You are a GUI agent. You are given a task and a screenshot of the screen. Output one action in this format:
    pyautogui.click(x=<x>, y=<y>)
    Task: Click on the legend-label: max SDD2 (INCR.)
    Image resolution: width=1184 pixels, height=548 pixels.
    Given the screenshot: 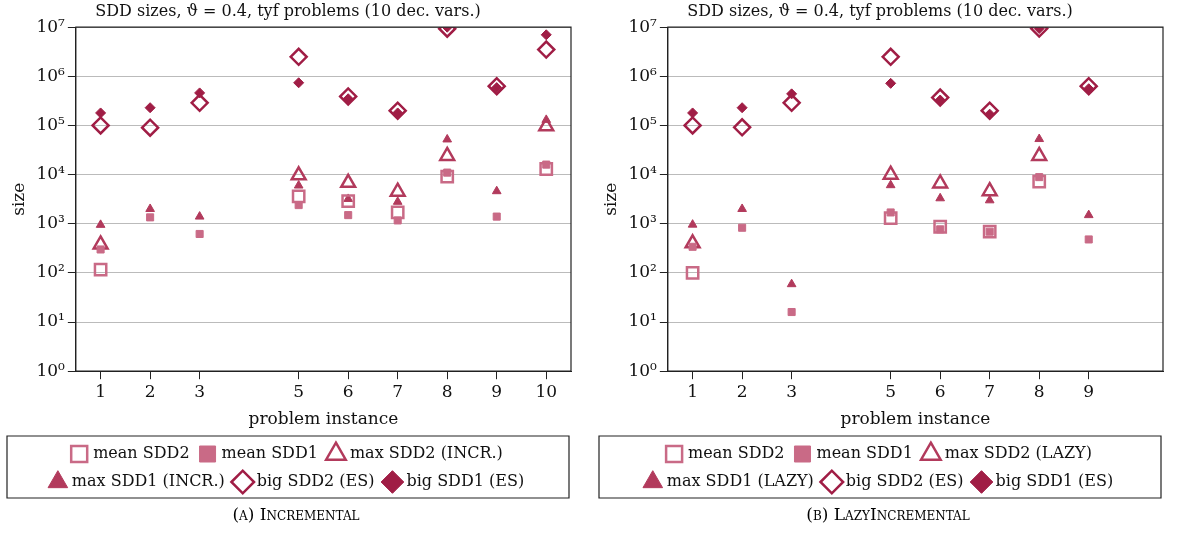 What is the action you would take?
    pyautogui.click(x=426, y=453)
    